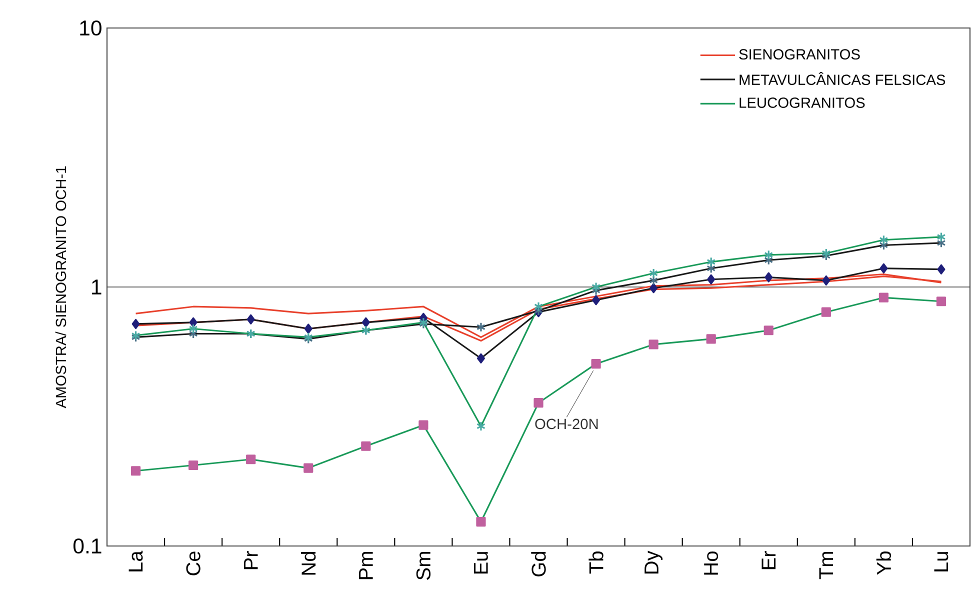 This screenshot has width=971, height=606. What do you see at coordinates (653, 562) in the screenshot?
I see `x-tick-label: Dy` at bounding box center [653, 562].